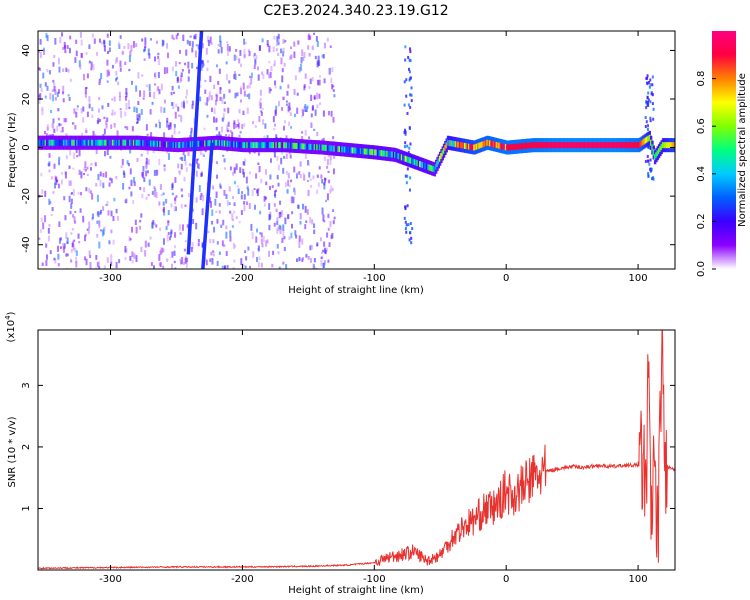  What do you see at coordinates (701, 126) in the screenshot?
I see `colorbar-tick-label: 0.6` at bounding box center [701, 126].